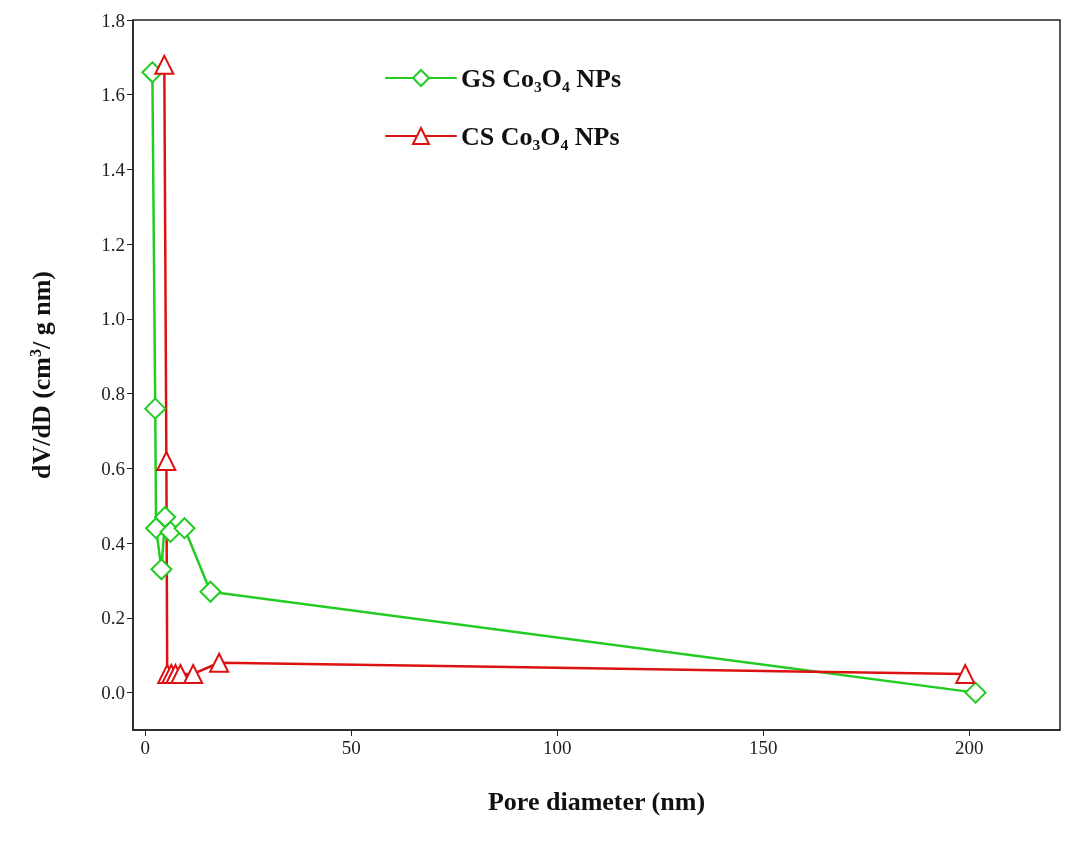  I want to click on y-tick-label: 0.8, so click(113, 394).